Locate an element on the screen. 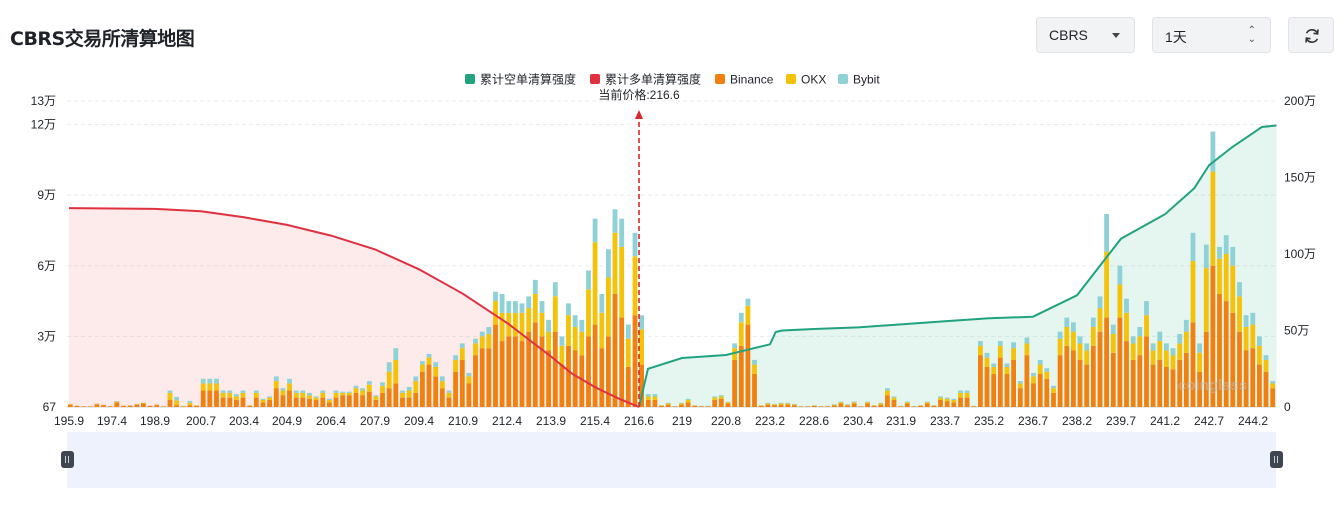 The image size is (1344, 508). symbol-select: CBRS is located at coordinates (1085, 35).